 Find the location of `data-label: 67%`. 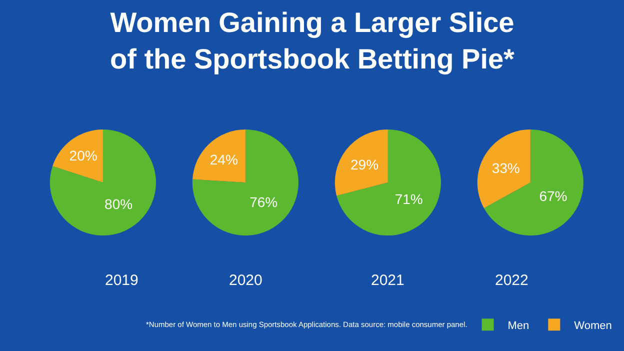

data-label: 67% is located at coordinates (553, 196).